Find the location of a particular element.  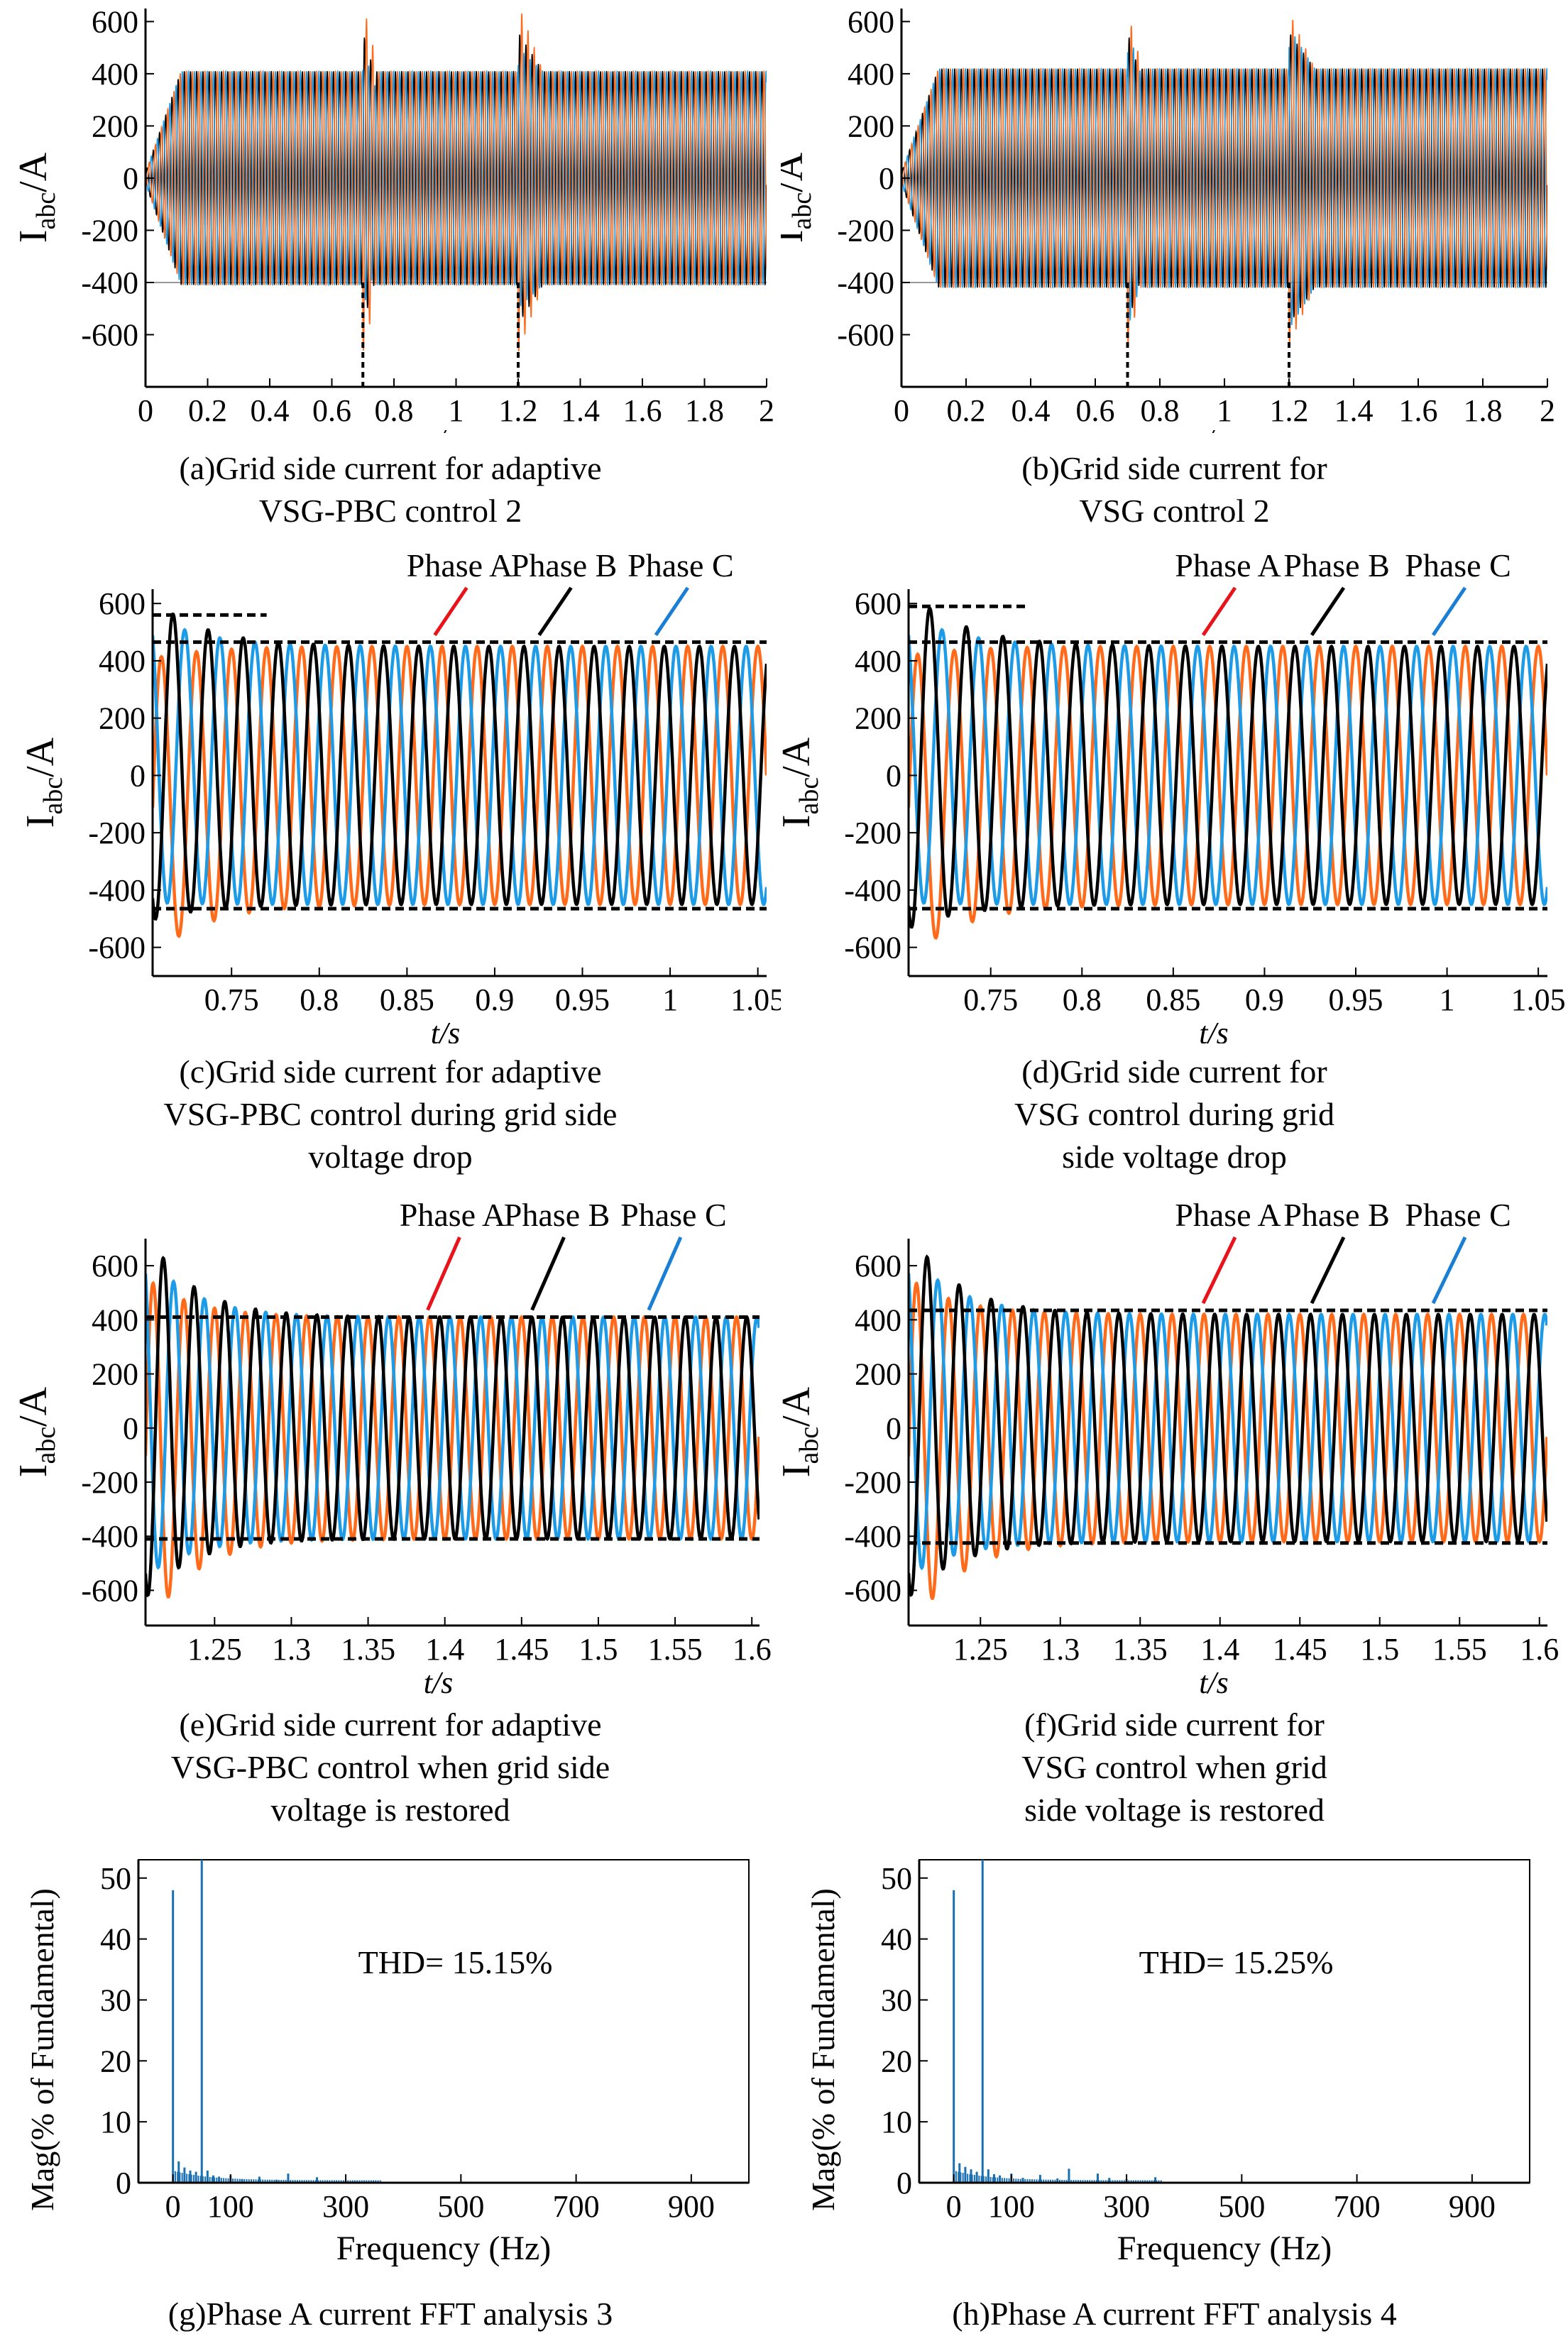

caption-b-line-2: VSG control 2 is located at coordinates (1175, 511).